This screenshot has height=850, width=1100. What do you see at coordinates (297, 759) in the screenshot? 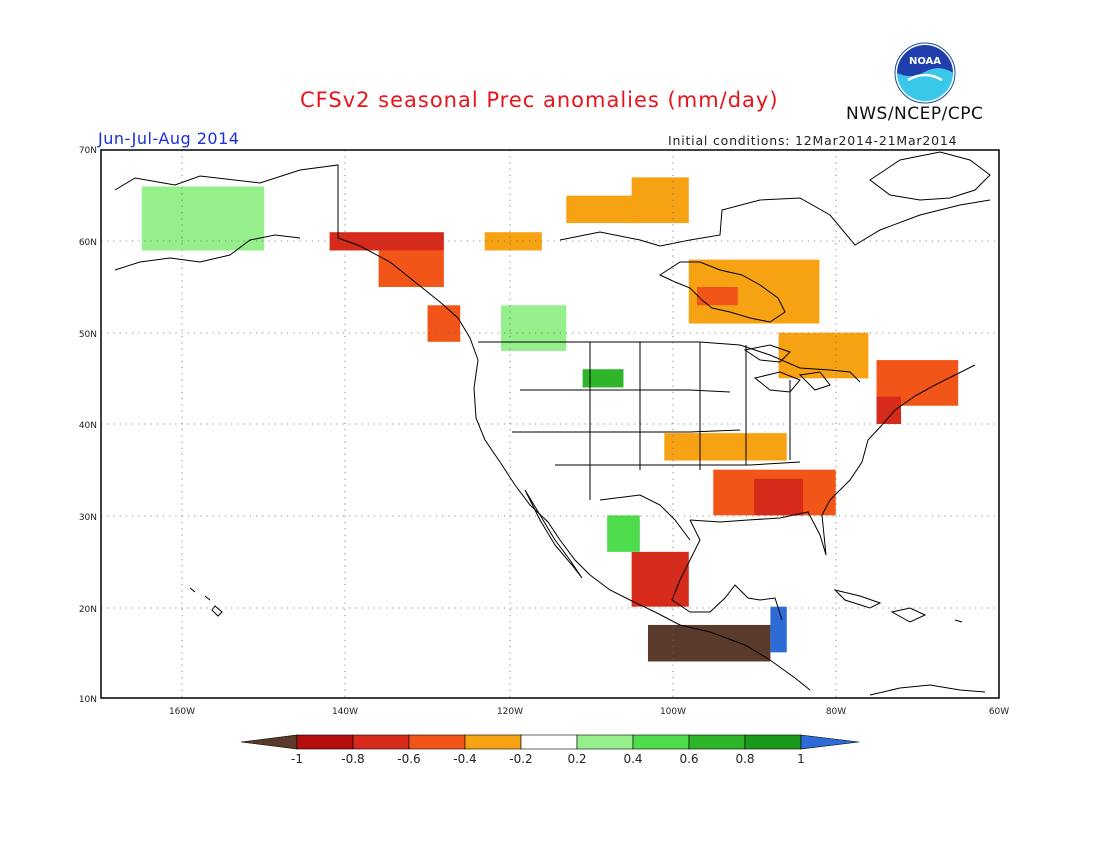
I see `colorbar-label: -1` at bounding box center [297, 759].